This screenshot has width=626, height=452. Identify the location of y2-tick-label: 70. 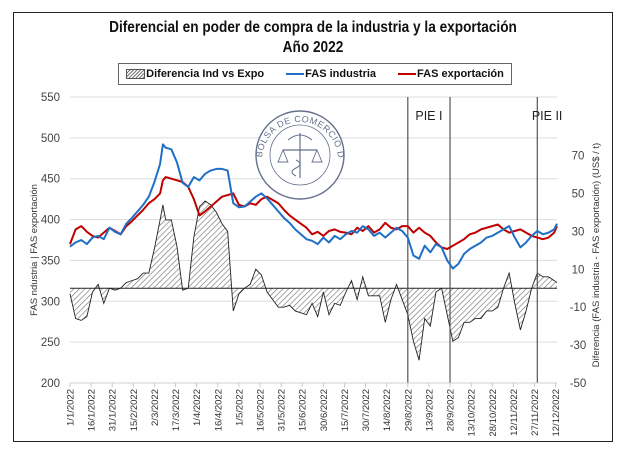
(578, 157).